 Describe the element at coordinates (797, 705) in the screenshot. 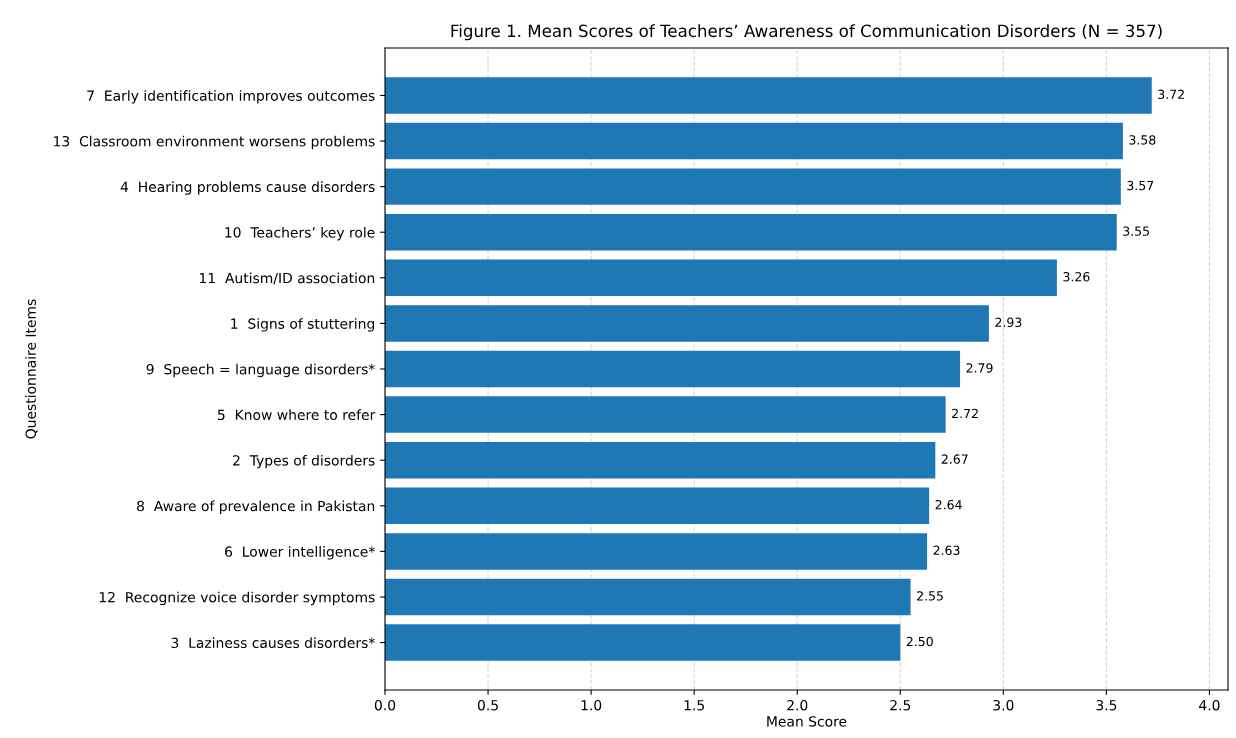

I see `x-tick-label: 2.0` at that location.